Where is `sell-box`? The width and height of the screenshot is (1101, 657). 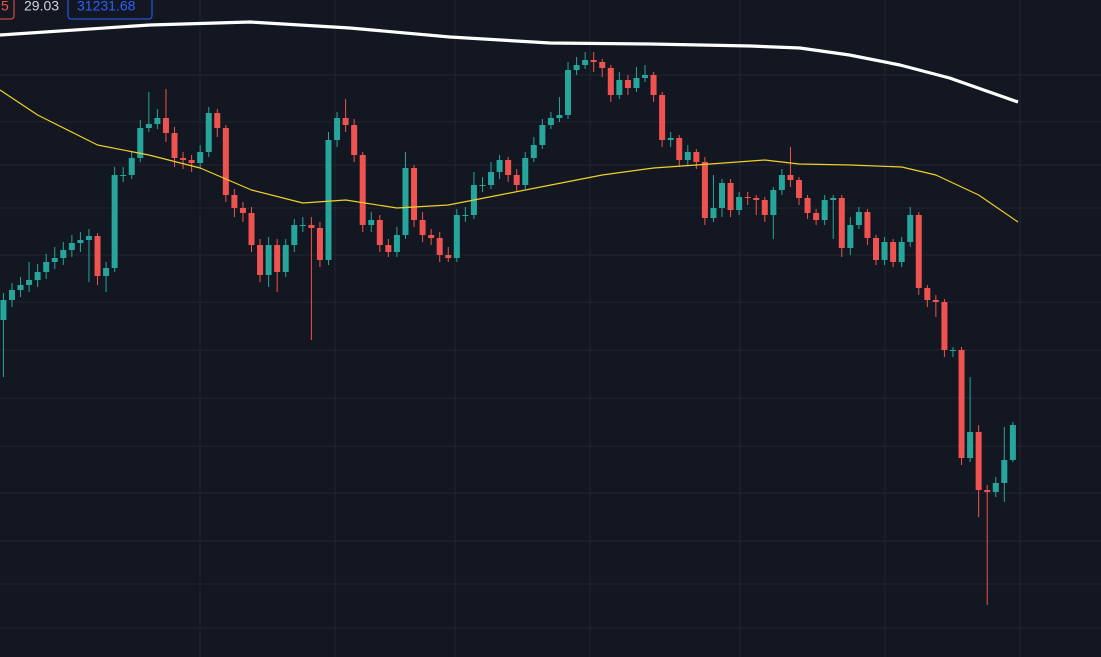
sell-box is located at coordinates (7, 10).